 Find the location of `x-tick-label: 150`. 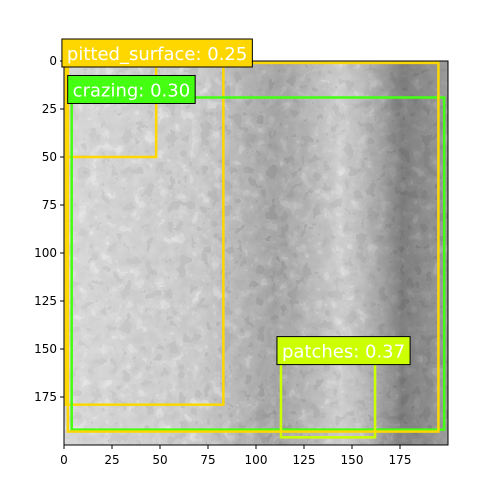

x-tick-label: 150 is located at coordinates (352, 460).